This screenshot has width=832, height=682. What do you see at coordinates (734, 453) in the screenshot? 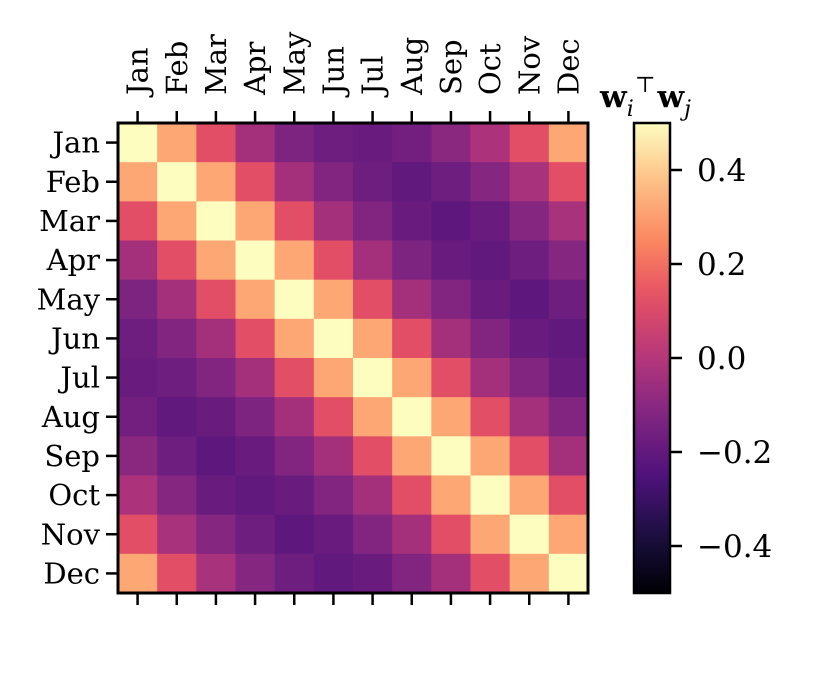
I see `colorbar-tick-label: −0.2` at bounding box center [734, 453].